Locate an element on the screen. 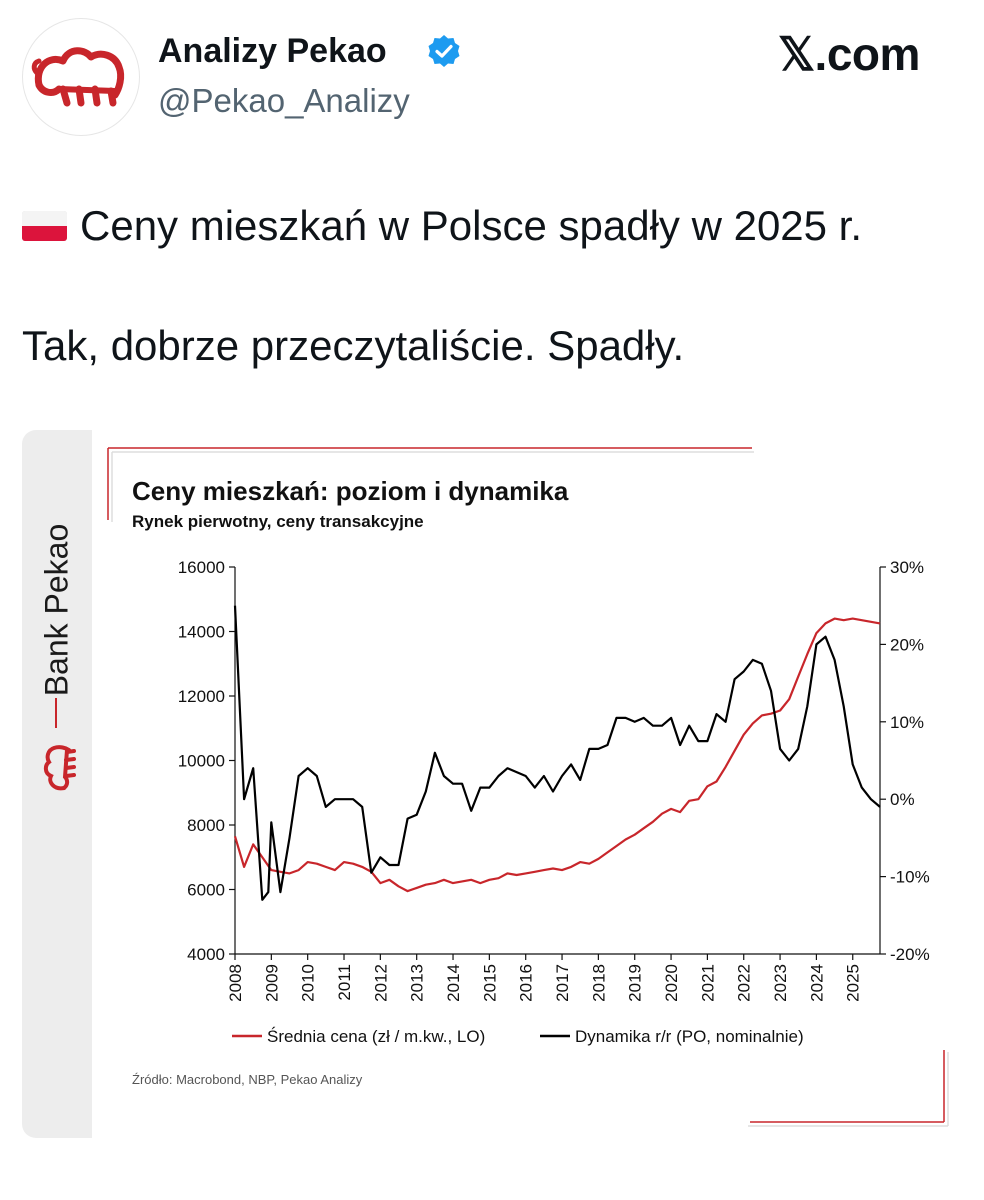 The image size is (984, 1200). legend-label-dynamics: Dynamika r/r (PO, nominalnie) is located at coordinates (689, 1036).